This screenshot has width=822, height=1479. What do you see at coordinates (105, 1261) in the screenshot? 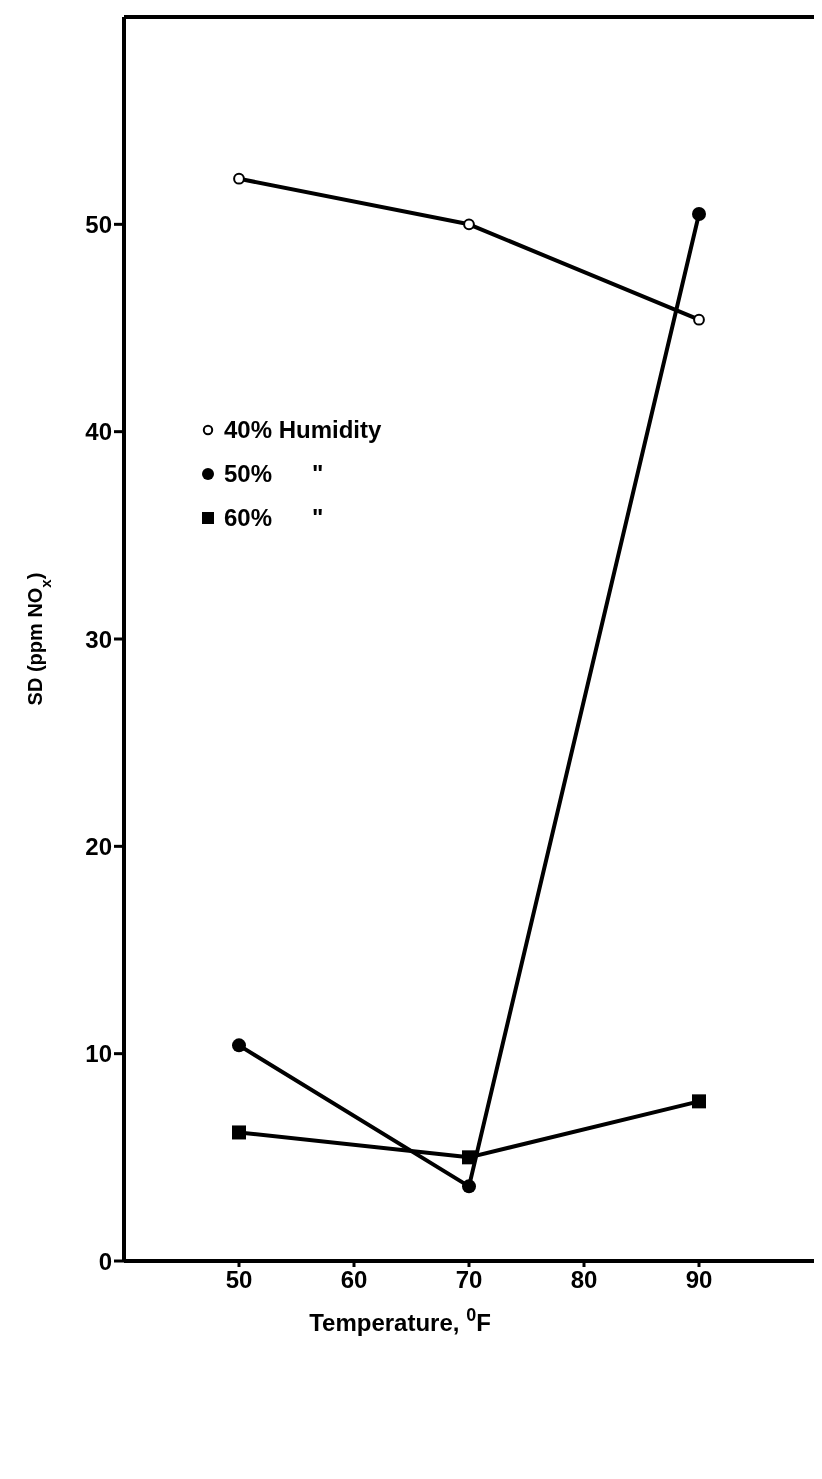
I see `y-tick-label: 0` at bounding box center [105, 1261].